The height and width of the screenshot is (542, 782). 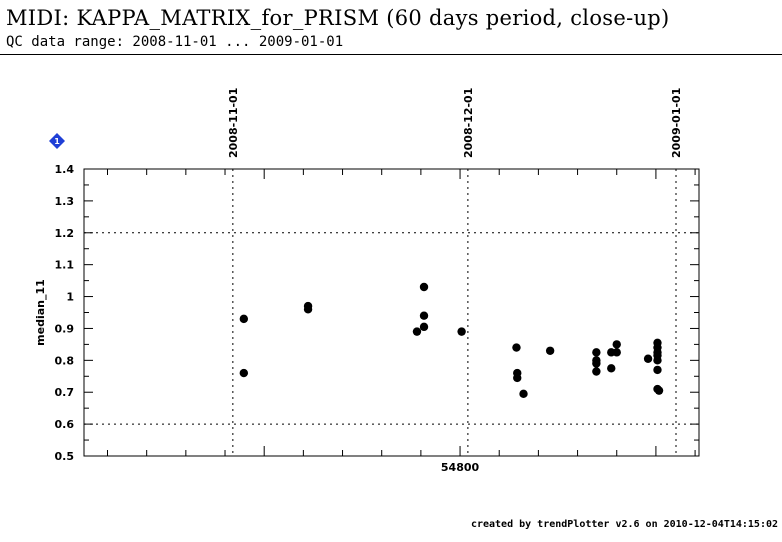 I want to click on y-axis-label: median_11, so click(x=40, y=312).